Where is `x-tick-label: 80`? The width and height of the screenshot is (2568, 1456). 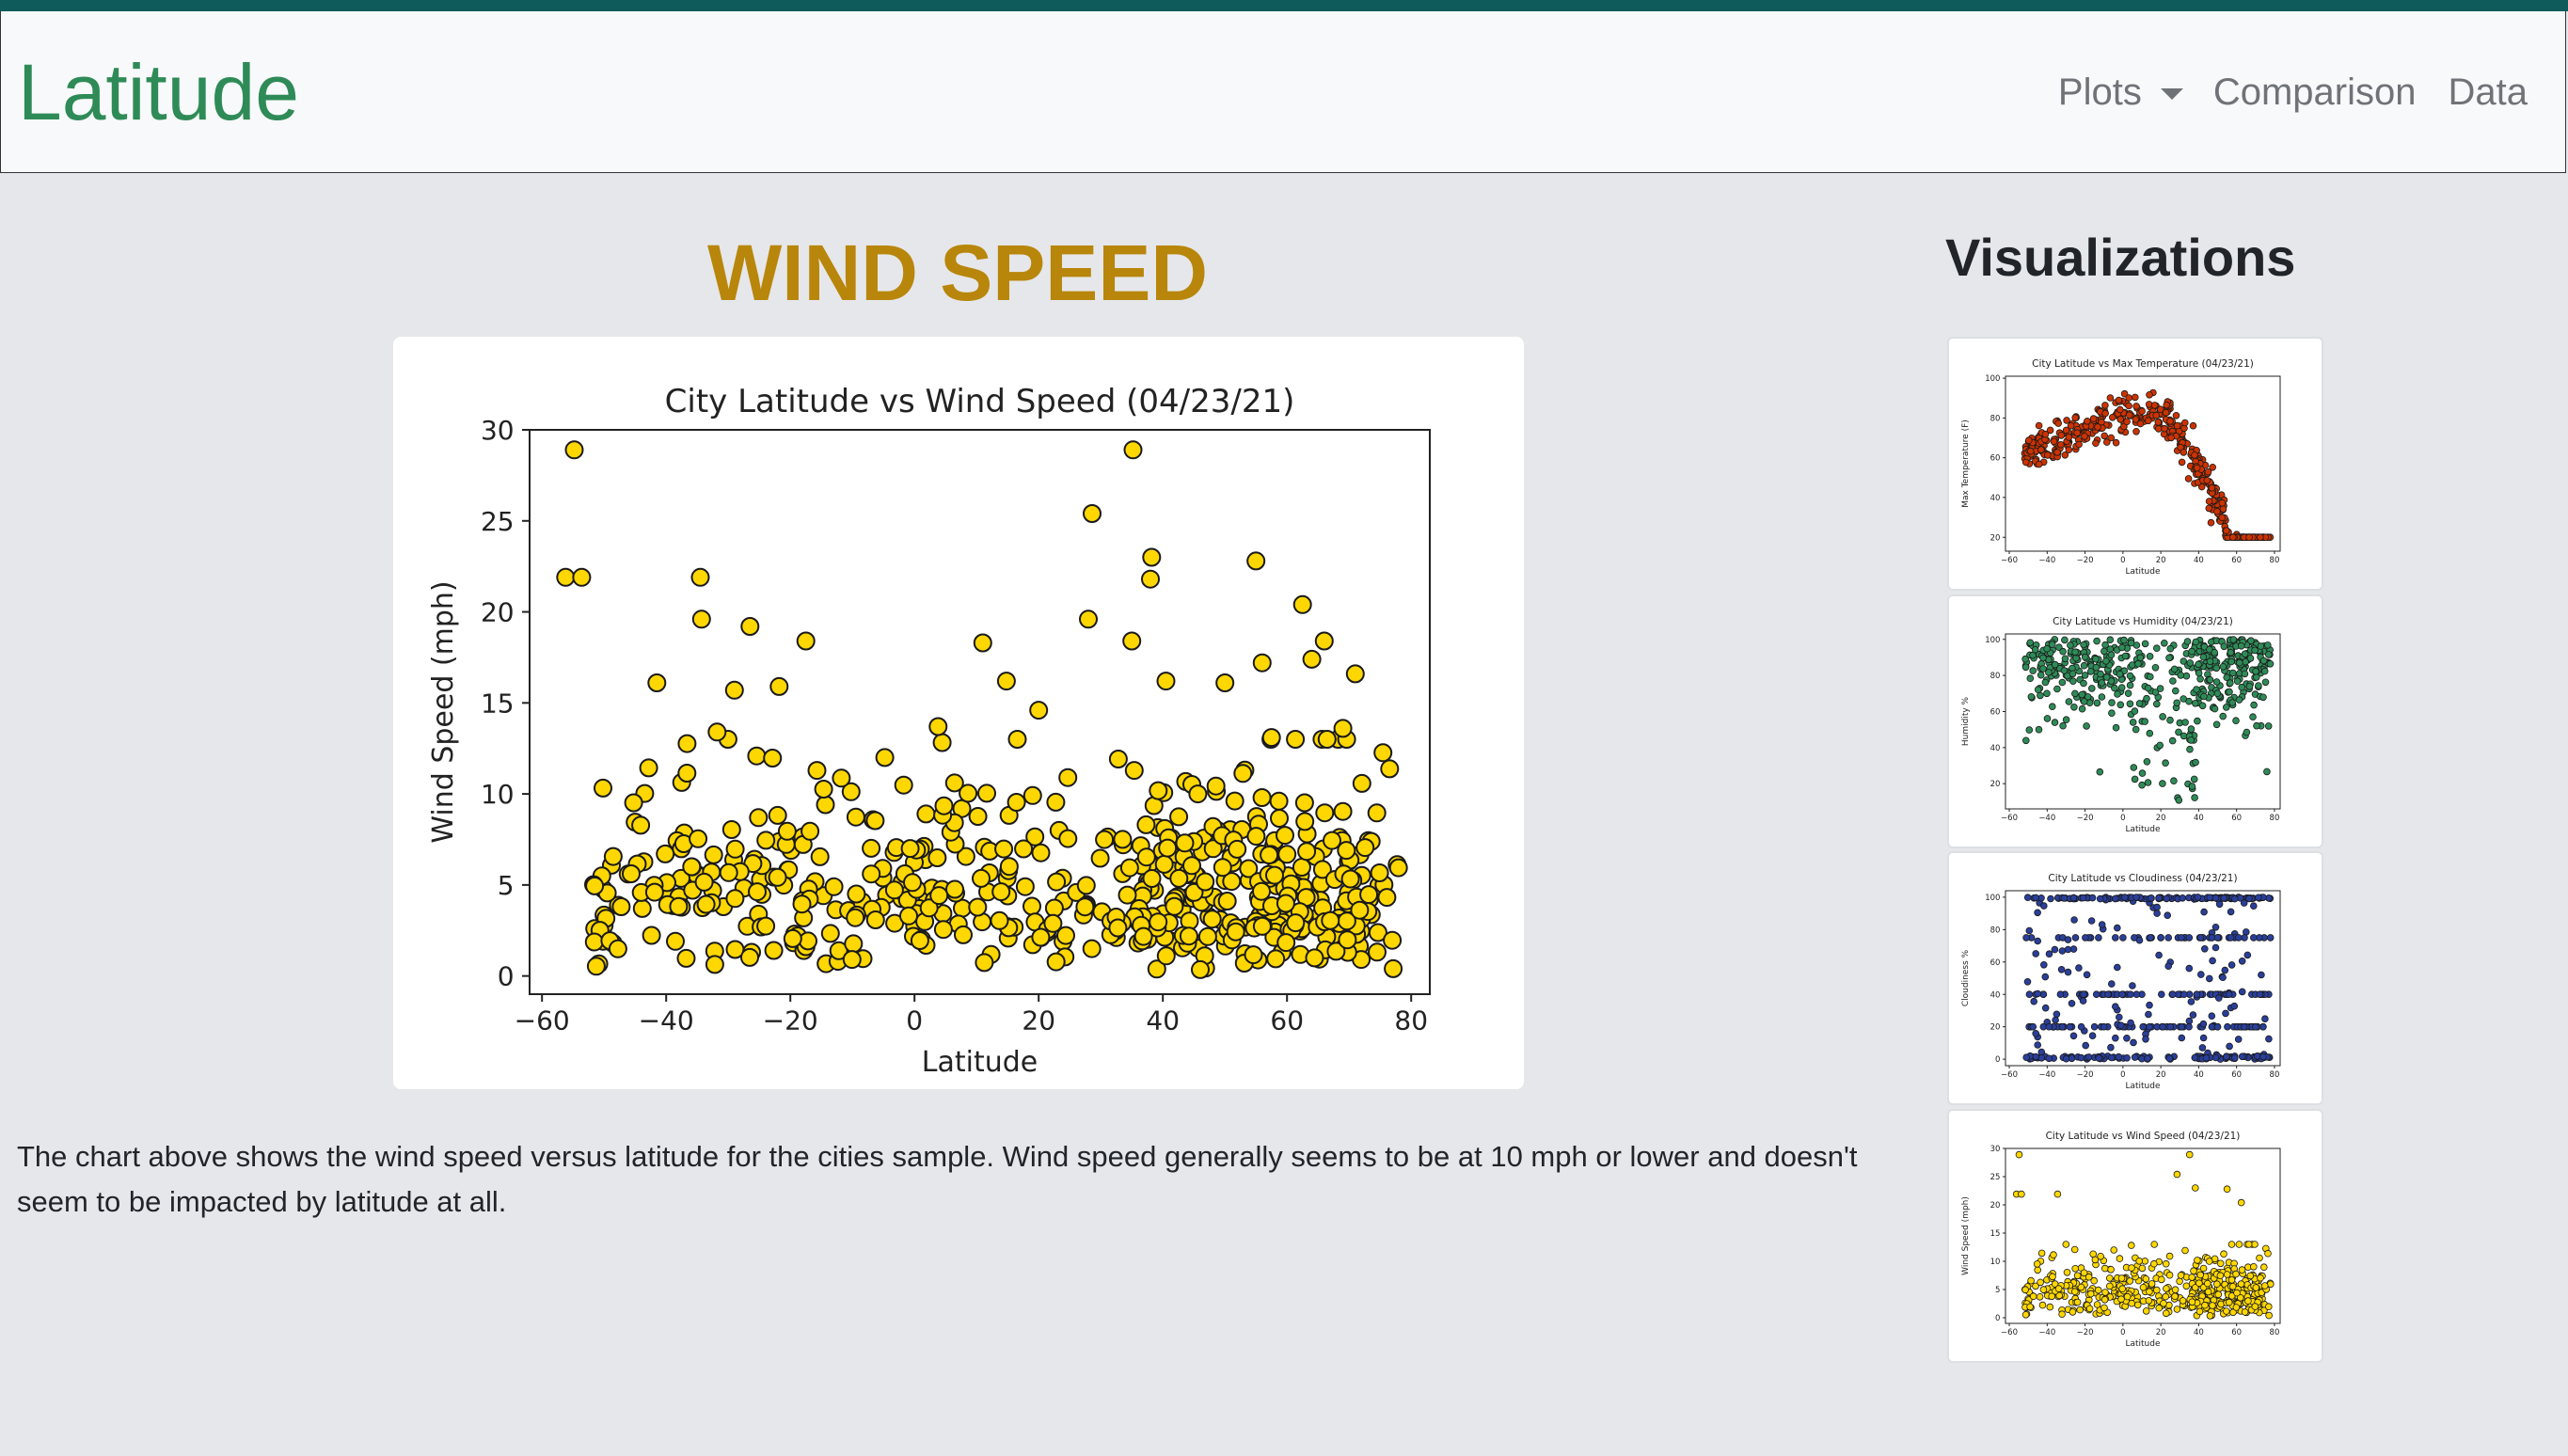 x-tick-label: 80 is located at coordinates (2275, 1332).